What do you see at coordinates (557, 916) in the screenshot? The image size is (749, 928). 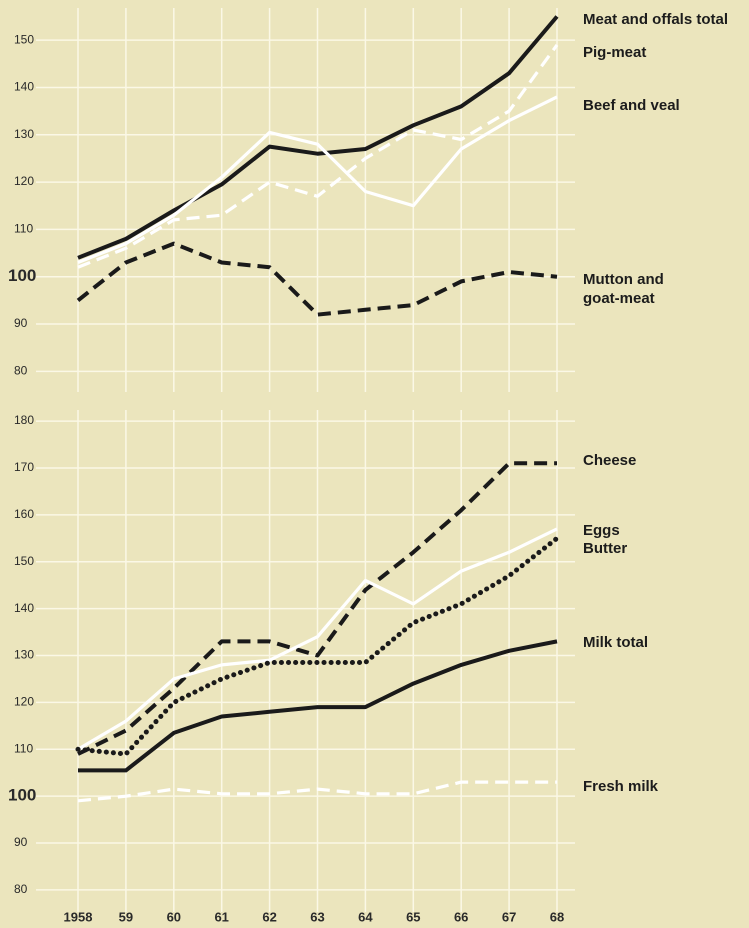 I see `x-tick-label: 68` at bounding box center [557, 916].